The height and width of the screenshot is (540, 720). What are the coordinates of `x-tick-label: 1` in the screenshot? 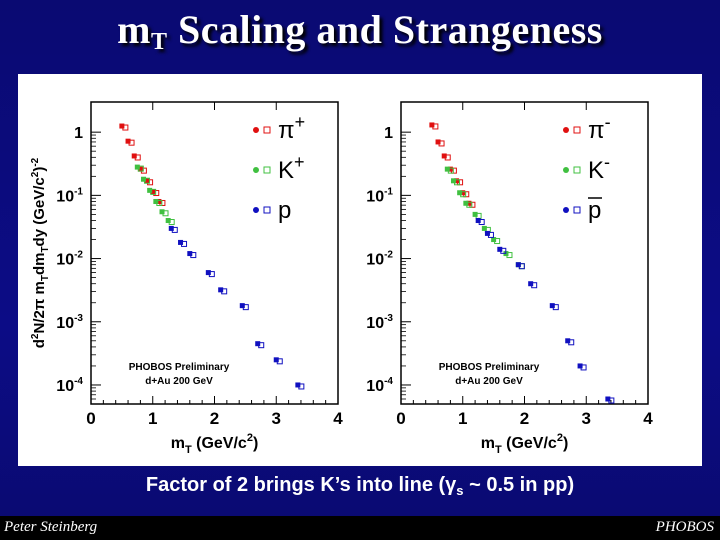 It's located at (462, 418).